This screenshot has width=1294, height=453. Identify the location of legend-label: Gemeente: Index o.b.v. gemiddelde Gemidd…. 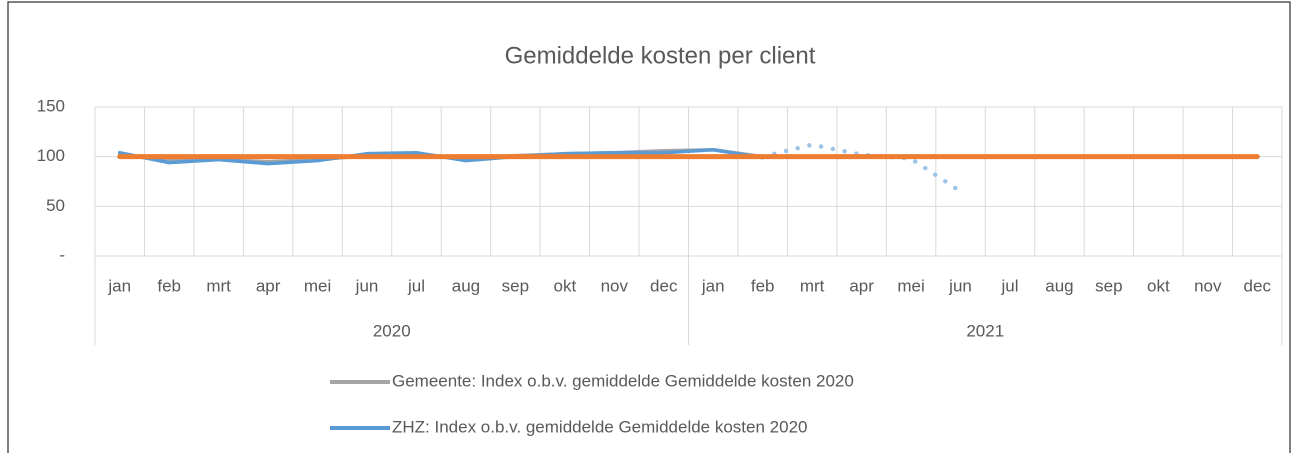
(623, 380).